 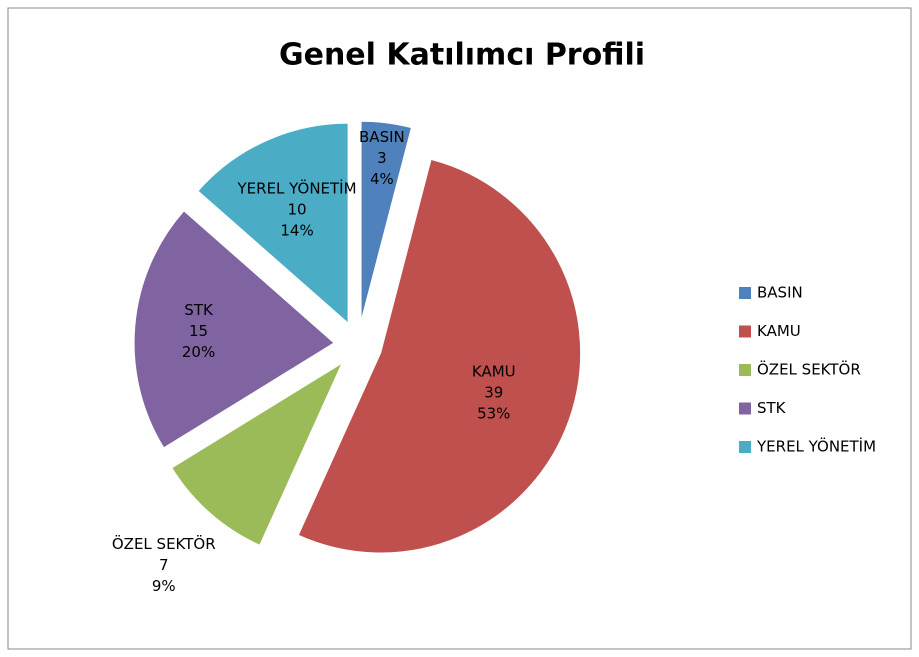 I want to click on slice-label: YEREL YÖNETİM, so click(x=297, y=188).